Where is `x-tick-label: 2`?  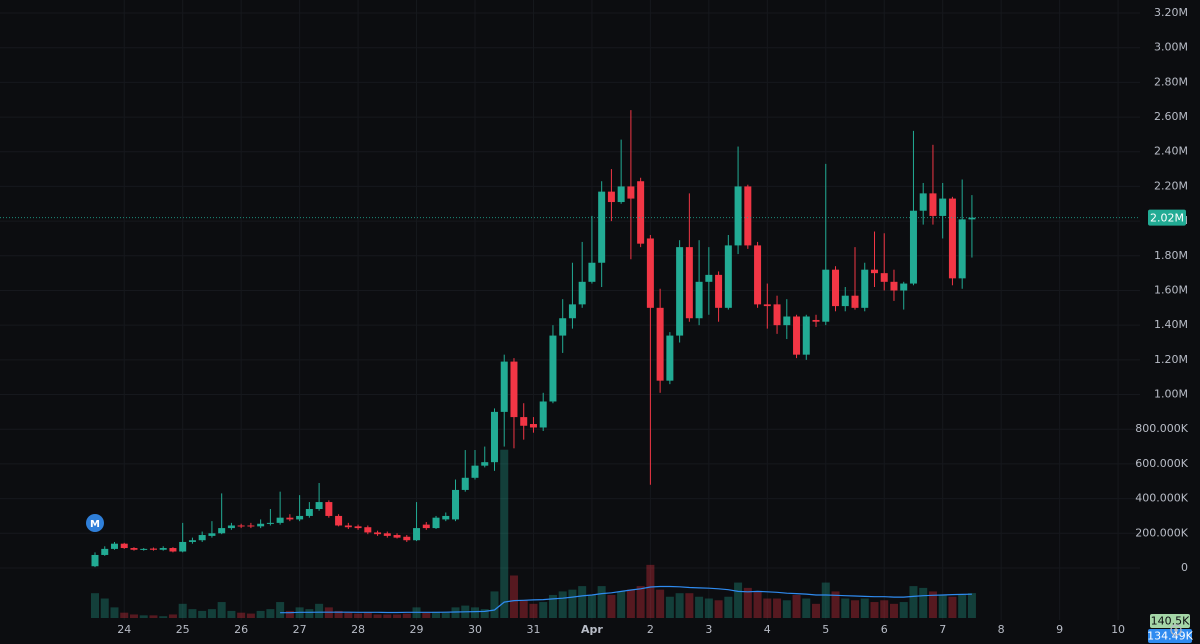
x-tick-label: 2 is located at coordinates (650, 629).